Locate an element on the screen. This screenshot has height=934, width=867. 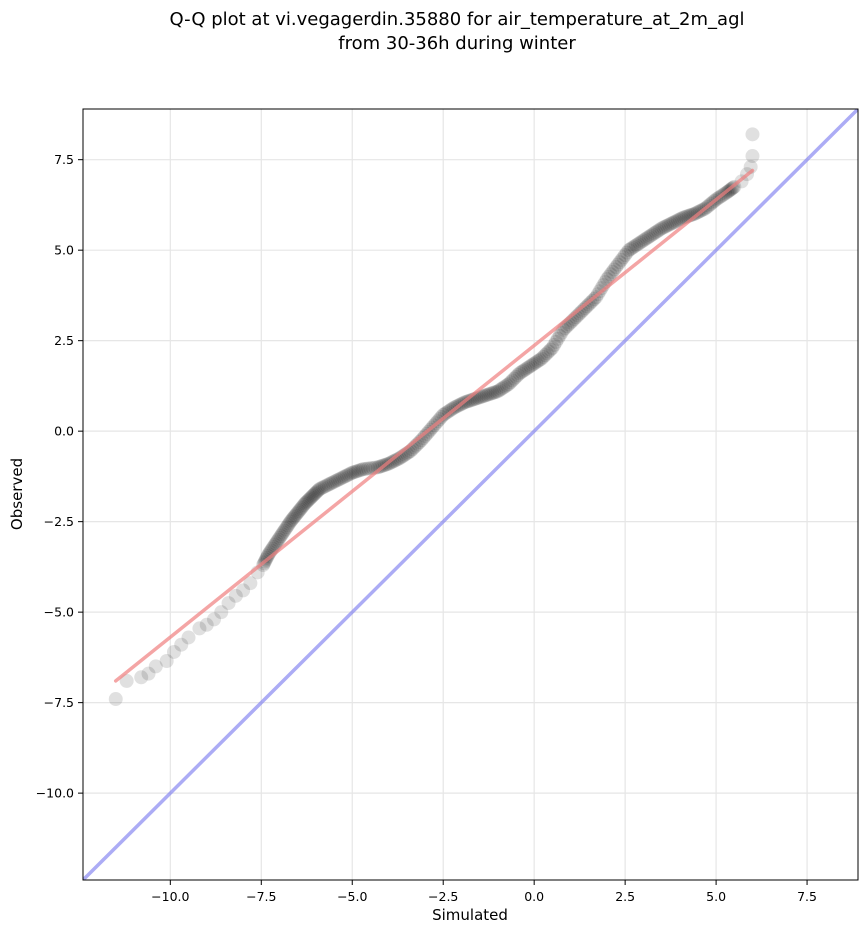
x-tick-label: 2.5 is located at coordinates (625, 896).